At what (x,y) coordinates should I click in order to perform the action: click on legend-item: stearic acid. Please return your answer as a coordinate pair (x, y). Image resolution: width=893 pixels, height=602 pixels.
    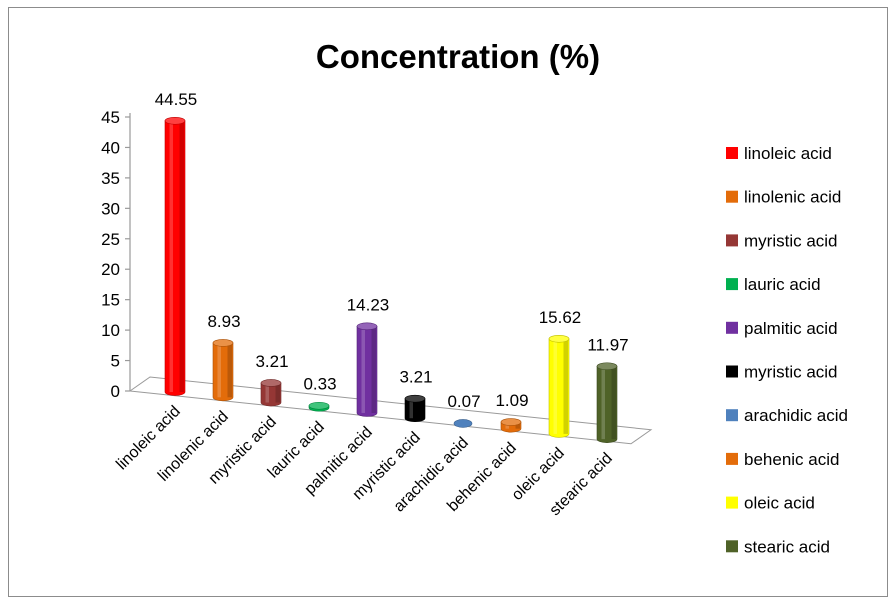
    Looking at the image, I should click on (778, 546).